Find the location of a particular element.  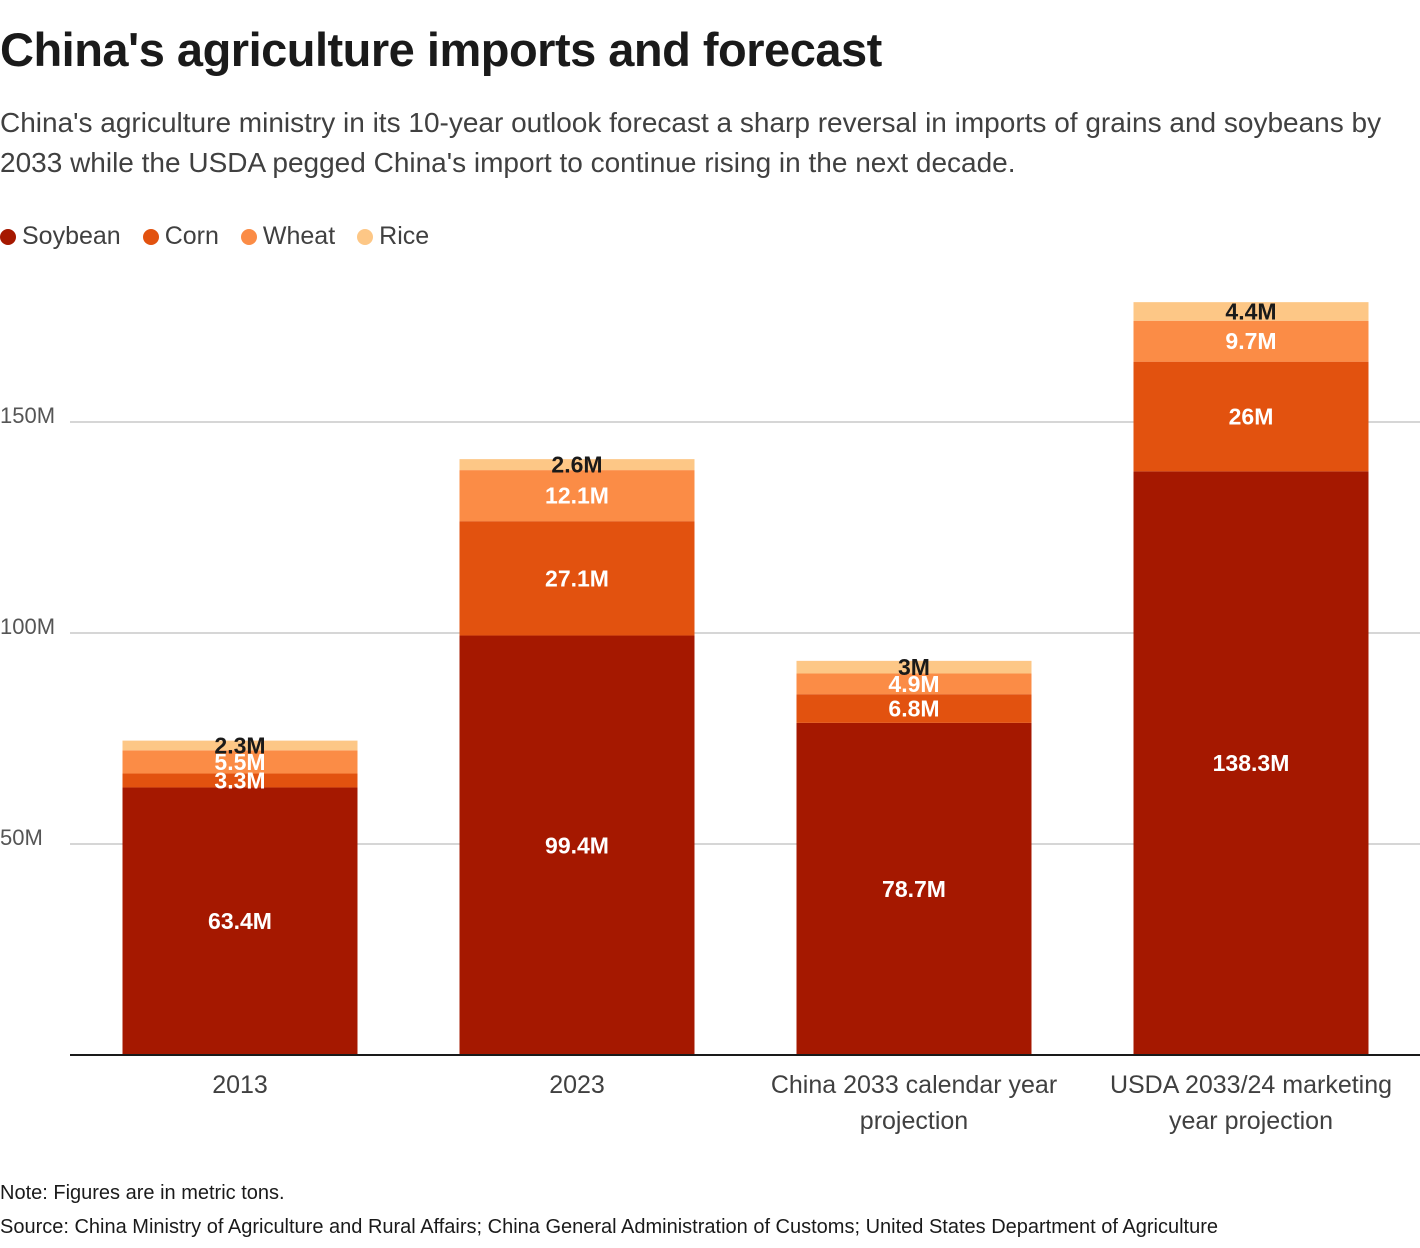

data-label-wheat: 5.5M is located at coordinates (239, 762).